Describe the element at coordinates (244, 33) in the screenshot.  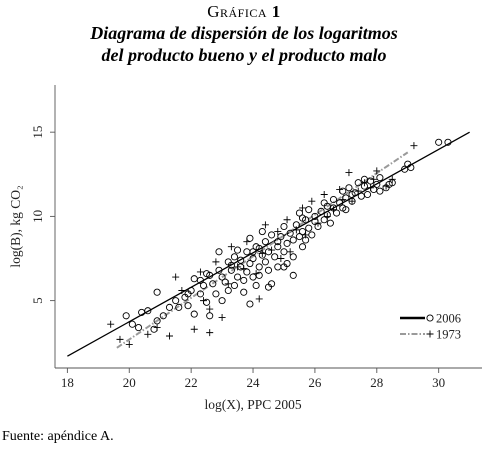
I see `chart-title-line-1: Diagrama de dispersión de los logaritmos` at that location.